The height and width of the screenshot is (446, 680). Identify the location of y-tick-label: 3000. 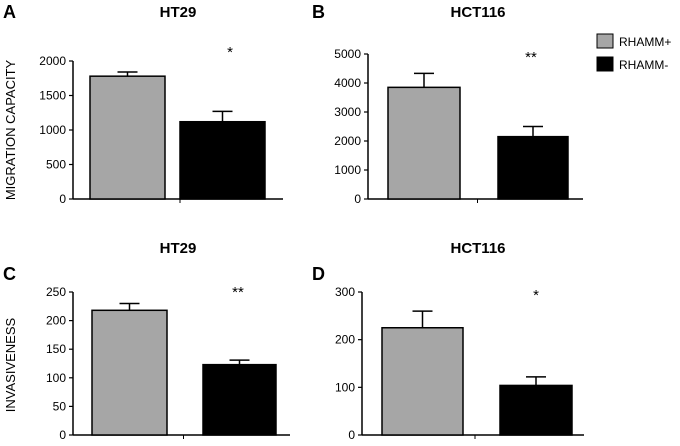
(347, 112).